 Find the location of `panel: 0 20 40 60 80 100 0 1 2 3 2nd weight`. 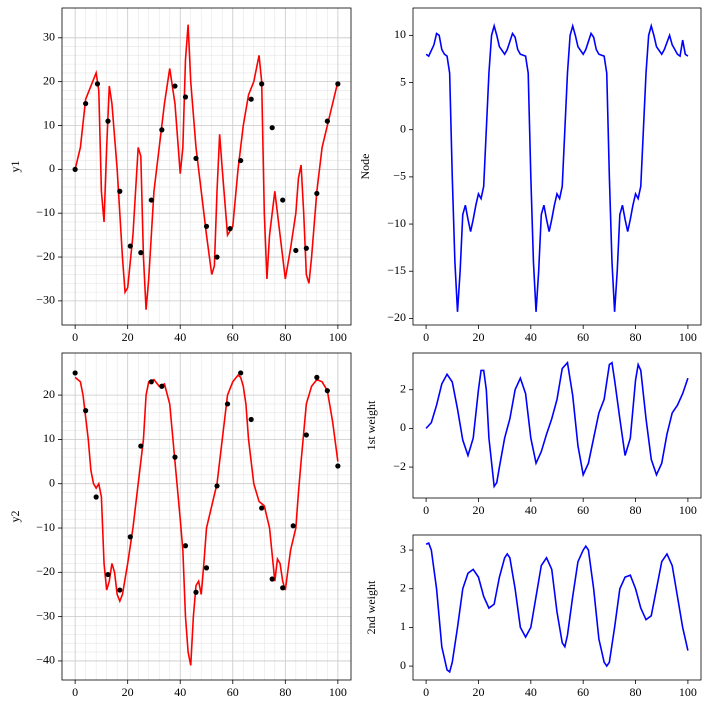

panel: 0 20 40 60 80 100 0 1 2 3 2nd weight is located at coordinates (533, 616).